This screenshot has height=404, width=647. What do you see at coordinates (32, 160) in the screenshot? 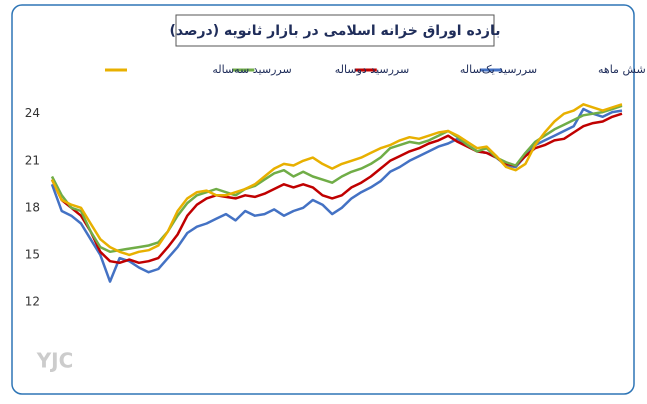
I see `y-tick-label: 21` at bounding box center [32, 160].